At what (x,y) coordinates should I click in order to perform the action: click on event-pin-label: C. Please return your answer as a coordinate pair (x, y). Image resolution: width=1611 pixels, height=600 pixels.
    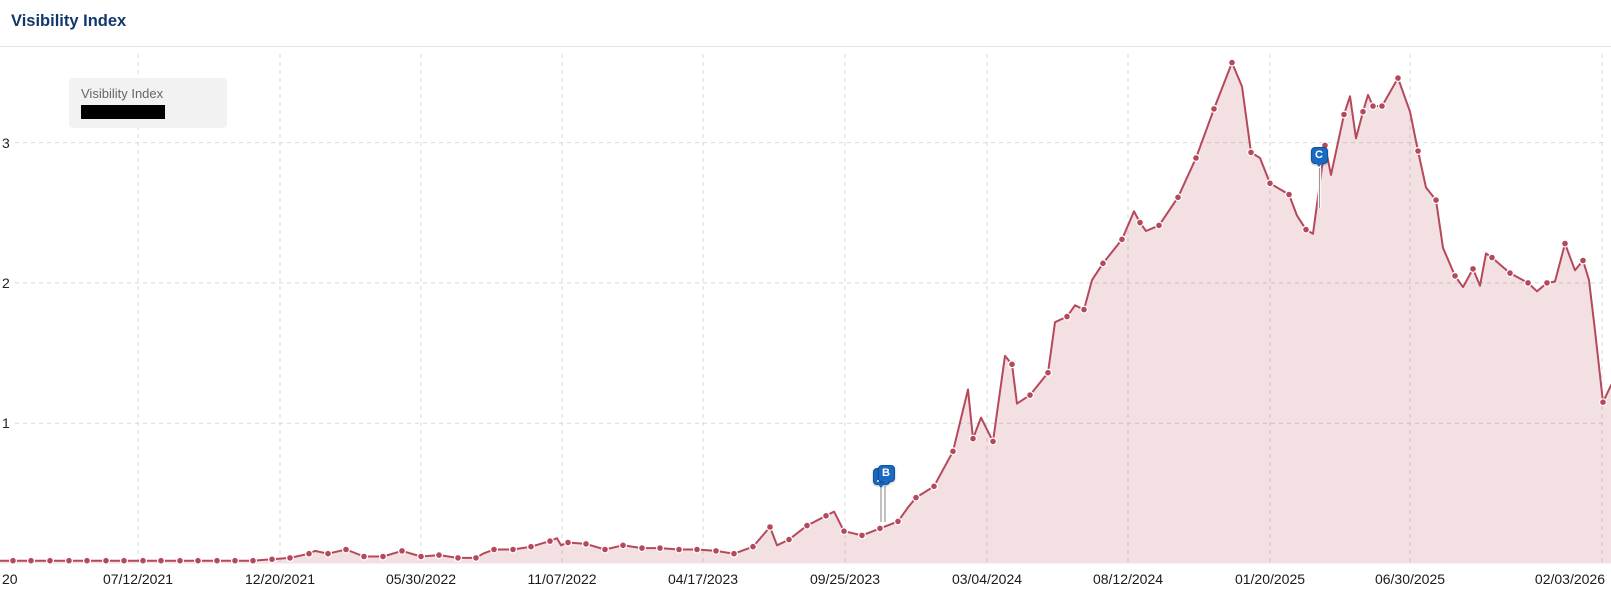
    Looking at the image, I should click on (1319, 155).